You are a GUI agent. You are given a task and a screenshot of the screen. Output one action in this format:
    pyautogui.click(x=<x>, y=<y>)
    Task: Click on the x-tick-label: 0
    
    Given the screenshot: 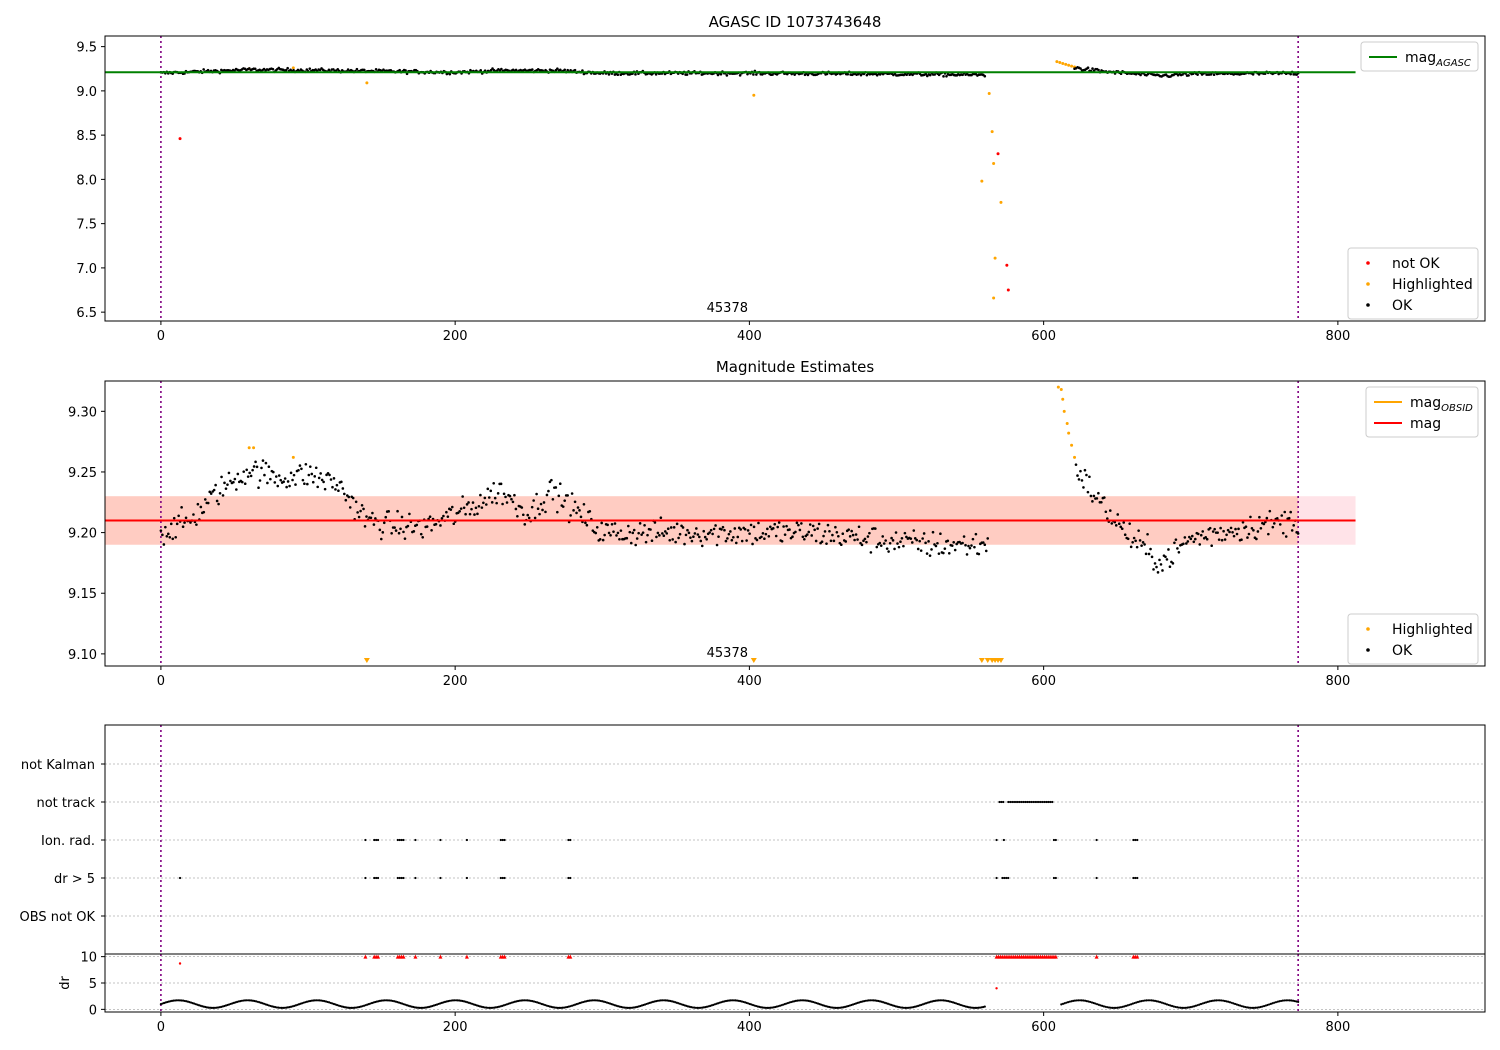 What is the action you would take?
    pyautogui.click(x=161, y=1027)
    